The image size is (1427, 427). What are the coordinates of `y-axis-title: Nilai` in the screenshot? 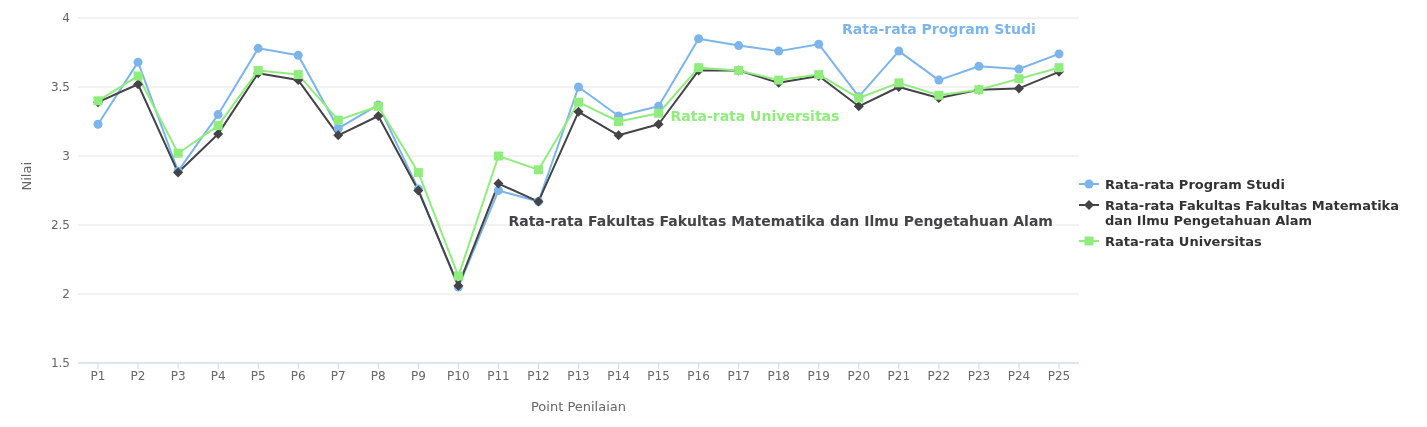 It's located at (26, 176).